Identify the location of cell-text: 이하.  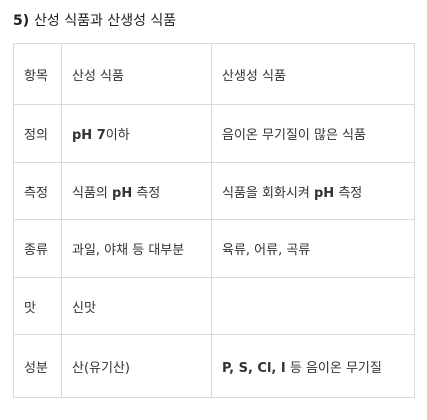
(117, 135).